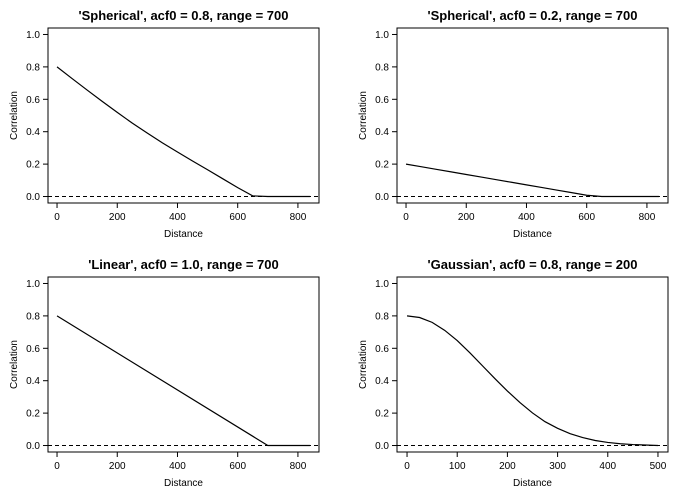 The image size is (700, 500). I want to click on chart-title: 'Linear', acf0 = 1.0, range = 700, so click(183, 264).